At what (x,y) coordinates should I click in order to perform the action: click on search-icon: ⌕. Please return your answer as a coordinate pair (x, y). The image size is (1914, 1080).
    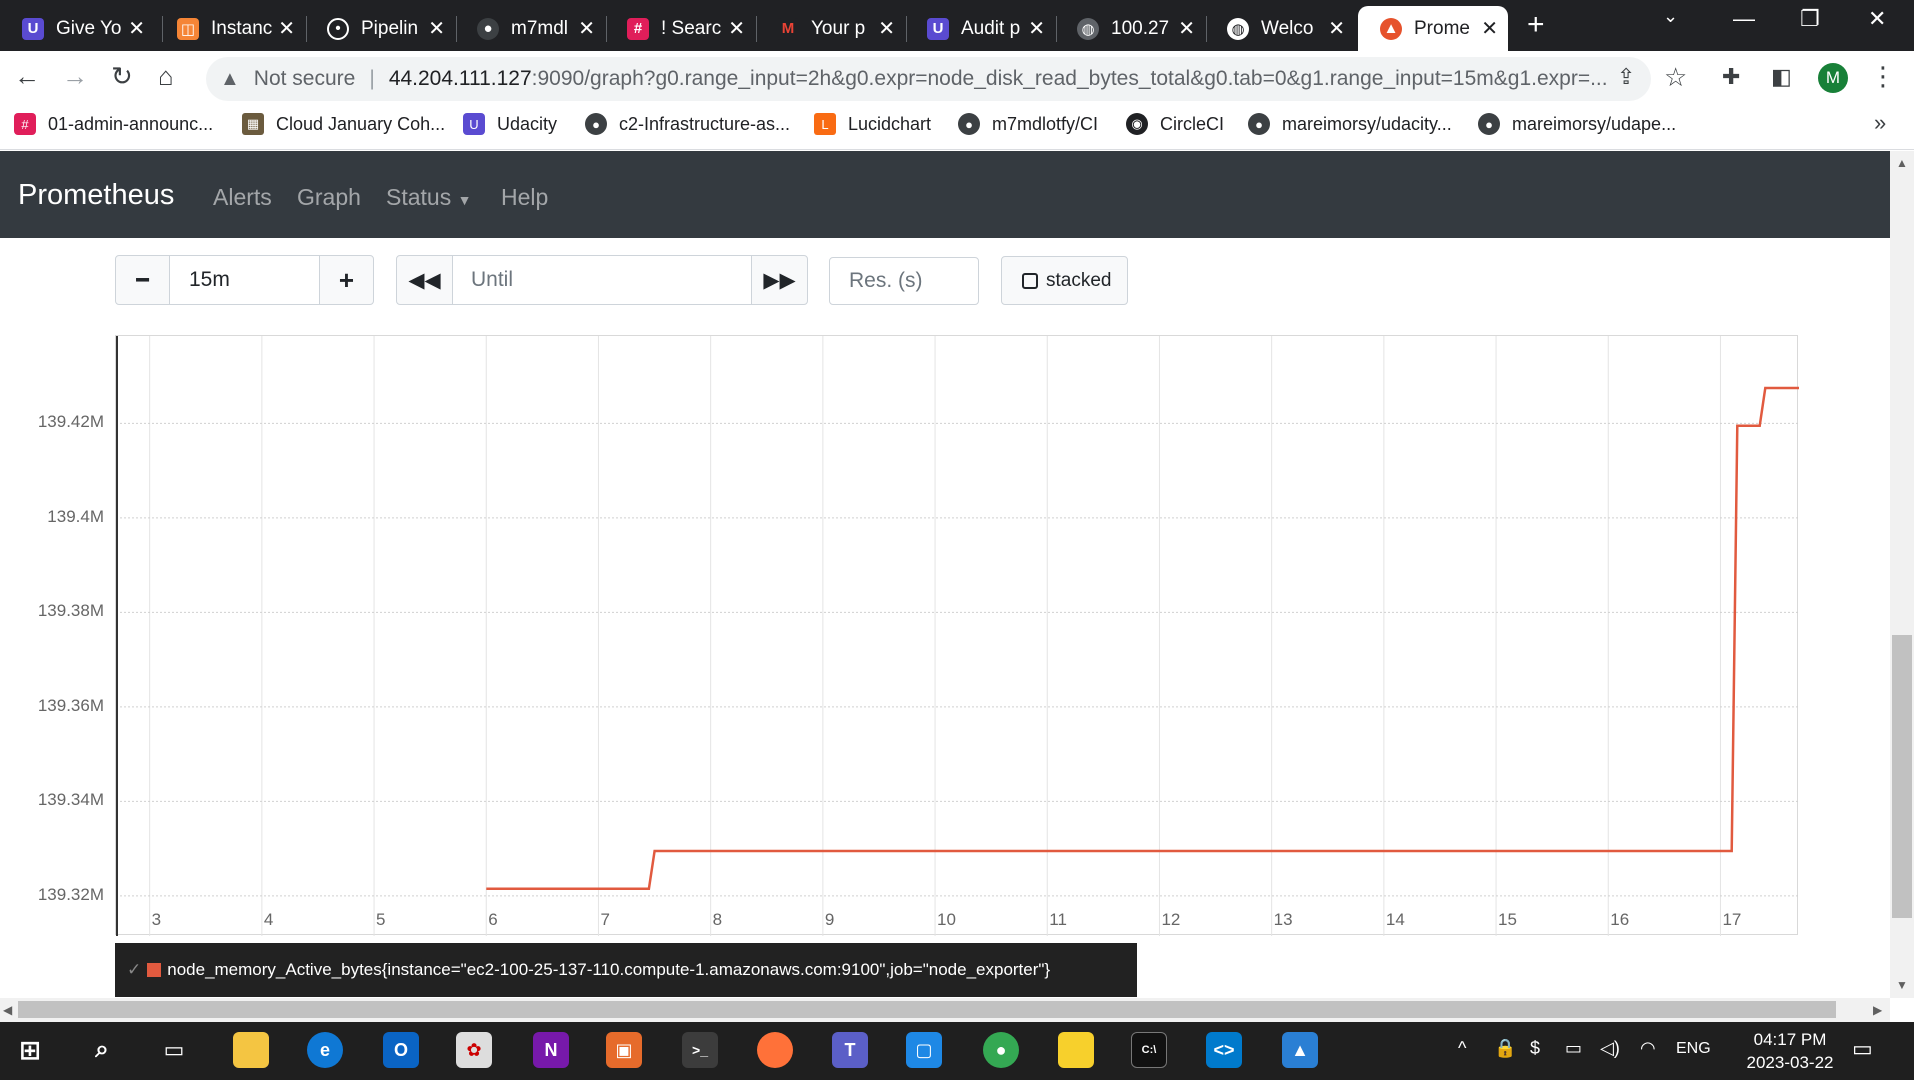
    Looking at the image, I should click on (102, 1049).